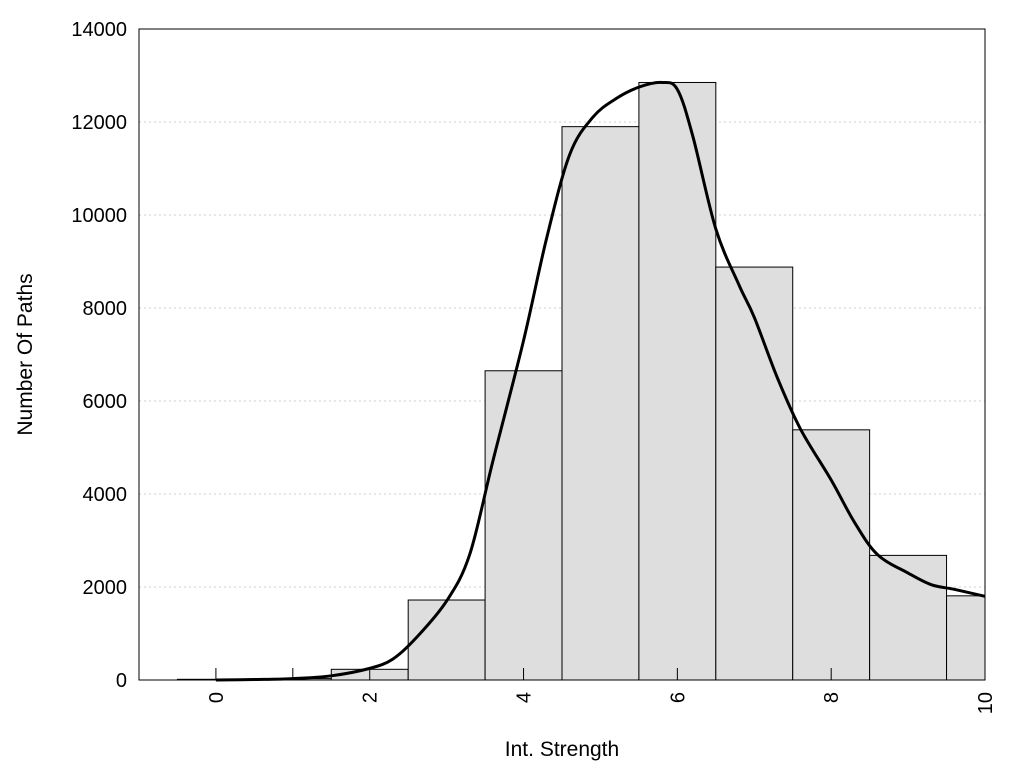 This screenshot has height=768, width=1024. What do you see at coordinates (105, 588) in the screenshot?
I see `y-tick-label: 2000` at bounding box center [105, 588].